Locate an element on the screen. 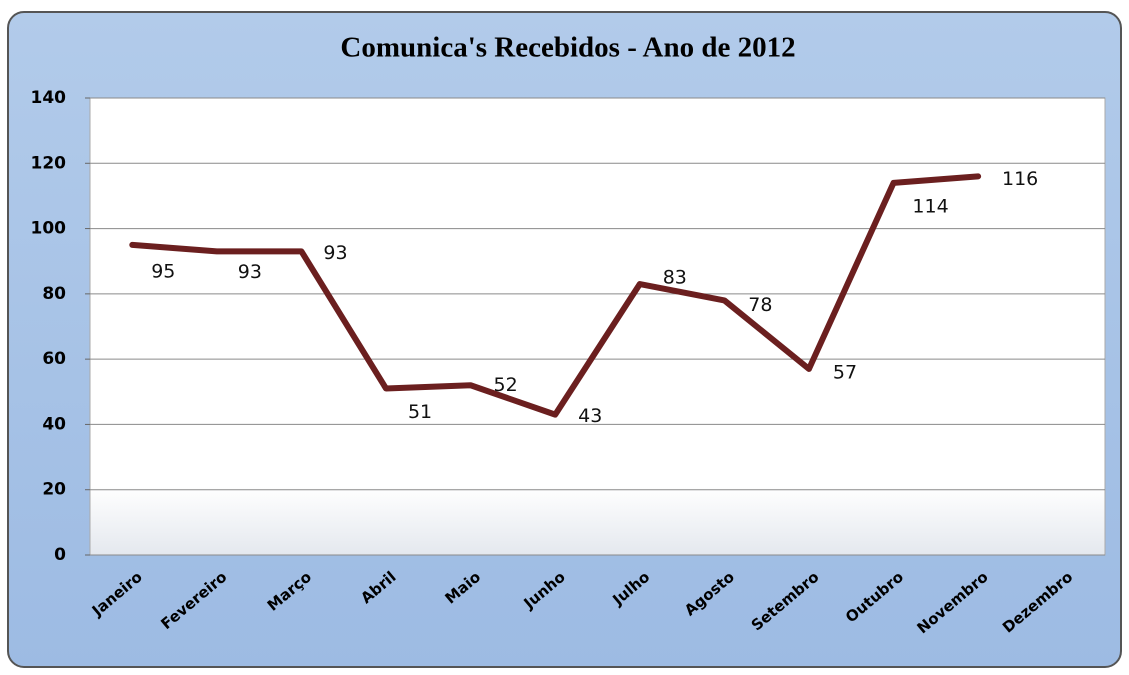 Image resolution: width=1129 pixels, height=675 pixels. y-tick-label: 140 is located at coordinates (49, 98).